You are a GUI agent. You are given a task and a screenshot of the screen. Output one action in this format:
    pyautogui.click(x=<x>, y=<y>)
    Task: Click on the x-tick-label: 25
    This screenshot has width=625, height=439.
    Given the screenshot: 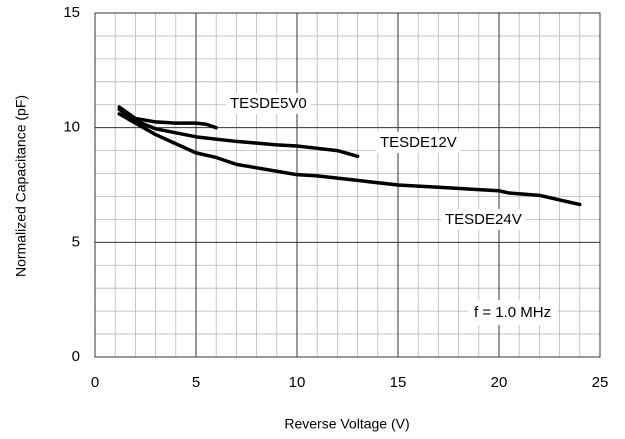 What is the action you would take?
    pyautogui.click(x=600, y=382)
    